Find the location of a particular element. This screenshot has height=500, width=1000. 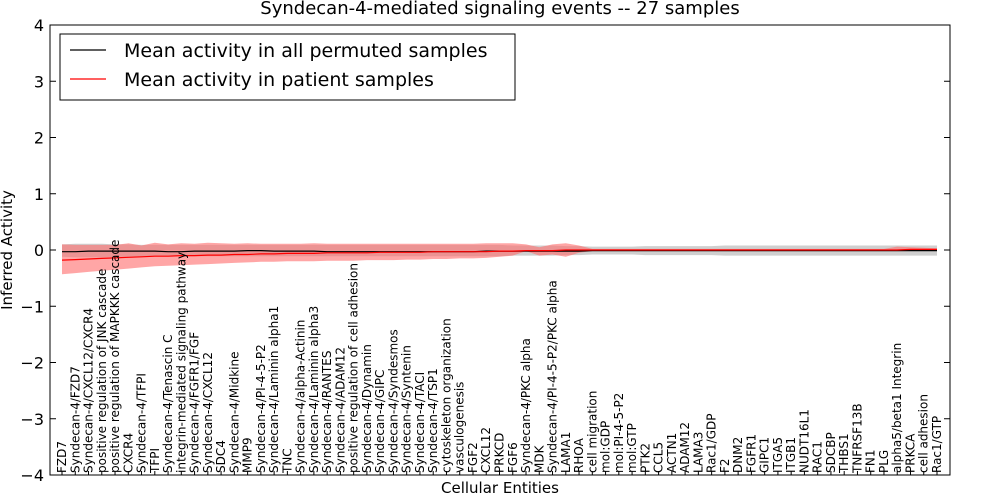

y-axis-label: Inferred Activity is located at coordinates (8, 250).